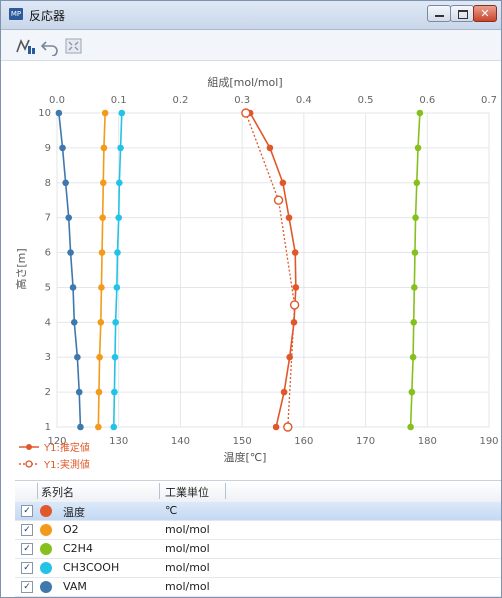 The image size is (502, 598). Describe the element at coordinates (258, 511) in the screenshot. I see `series-row-temperature: ✓ 温度 ℃` at that location.